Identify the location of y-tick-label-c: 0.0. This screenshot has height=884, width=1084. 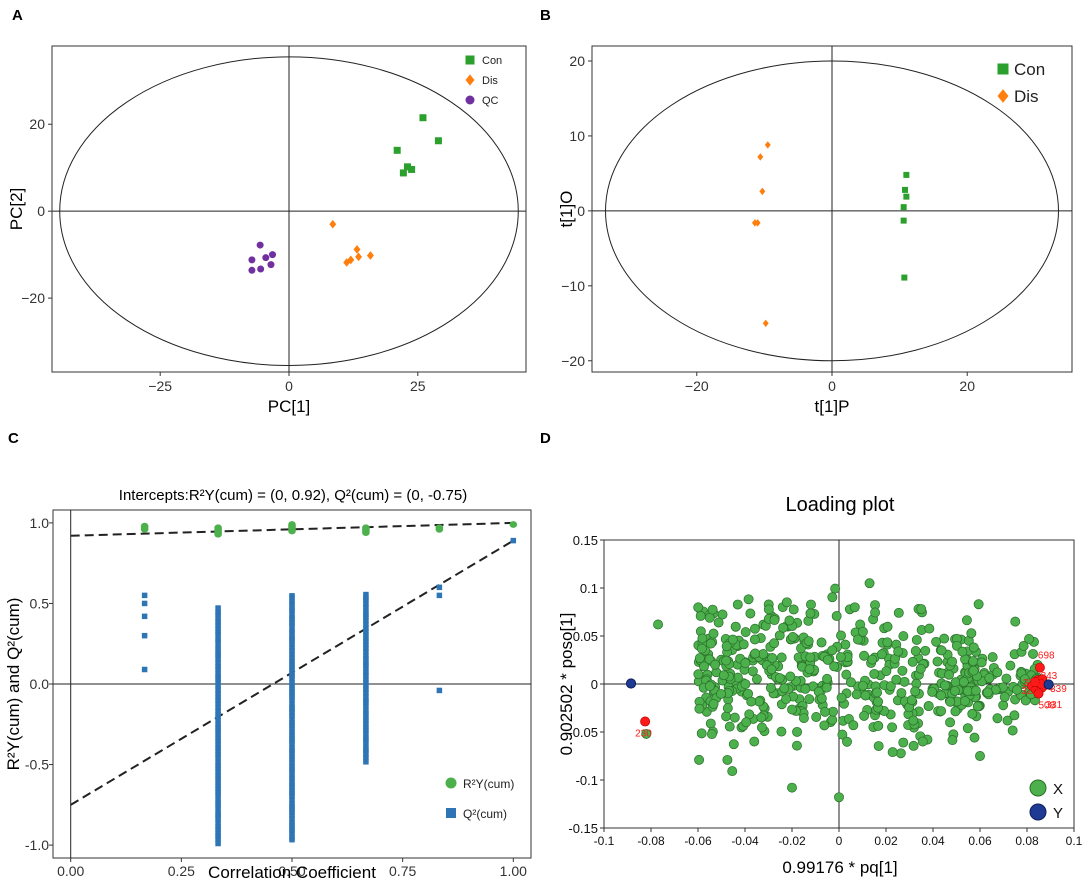
(40, 684).